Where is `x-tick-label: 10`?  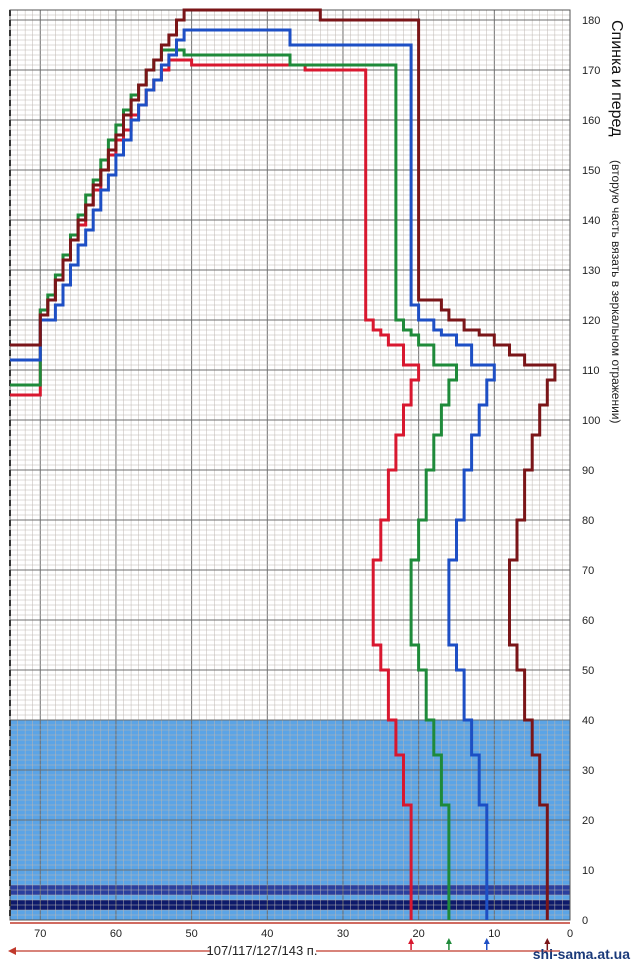
x-tick-label: 10 is located at coordinates (494, 934).